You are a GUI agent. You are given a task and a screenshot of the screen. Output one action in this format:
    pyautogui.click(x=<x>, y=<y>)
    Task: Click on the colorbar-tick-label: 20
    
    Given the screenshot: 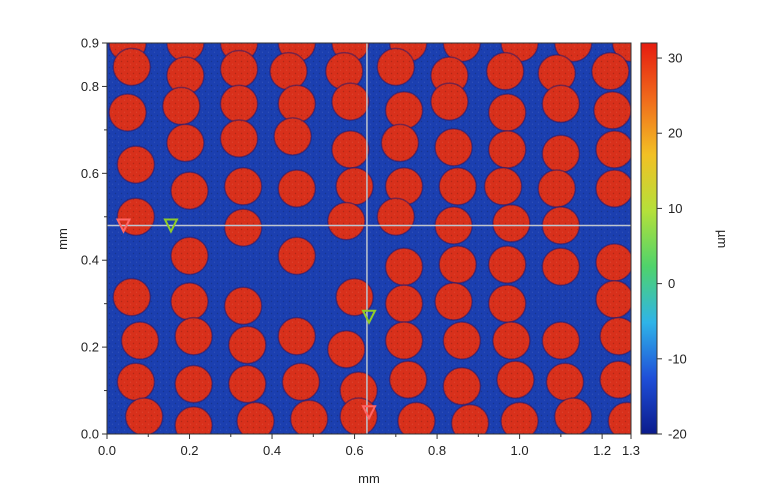 What is the action you would take?
    pyautogui.click(x=675, y=133)
    